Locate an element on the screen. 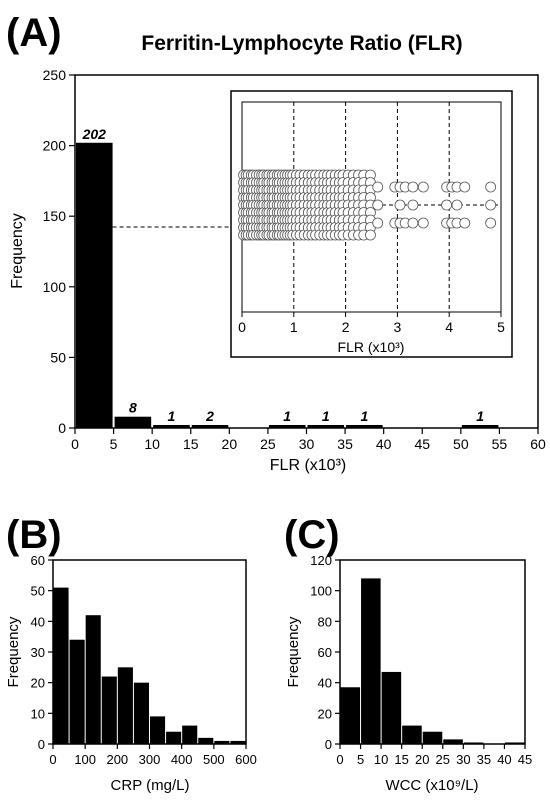 This screenshot has width=550, height=801. x-tick-label: 60 is located at coordinates (538, 444).